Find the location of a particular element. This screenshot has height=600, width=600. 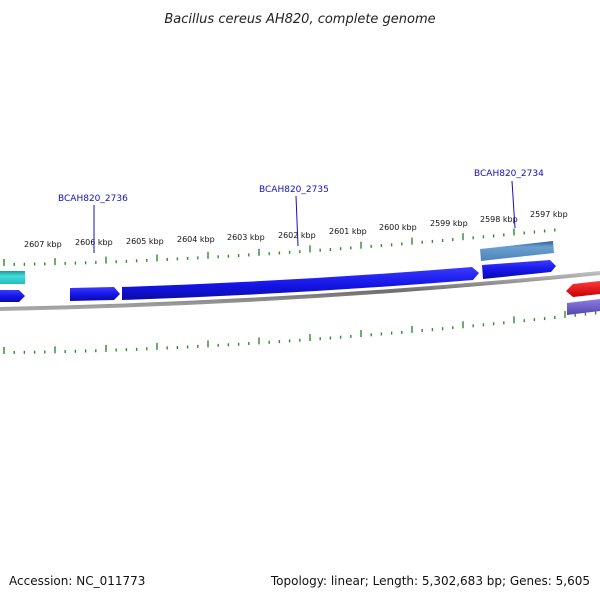

gene-red is located at coordinates (583, 289).